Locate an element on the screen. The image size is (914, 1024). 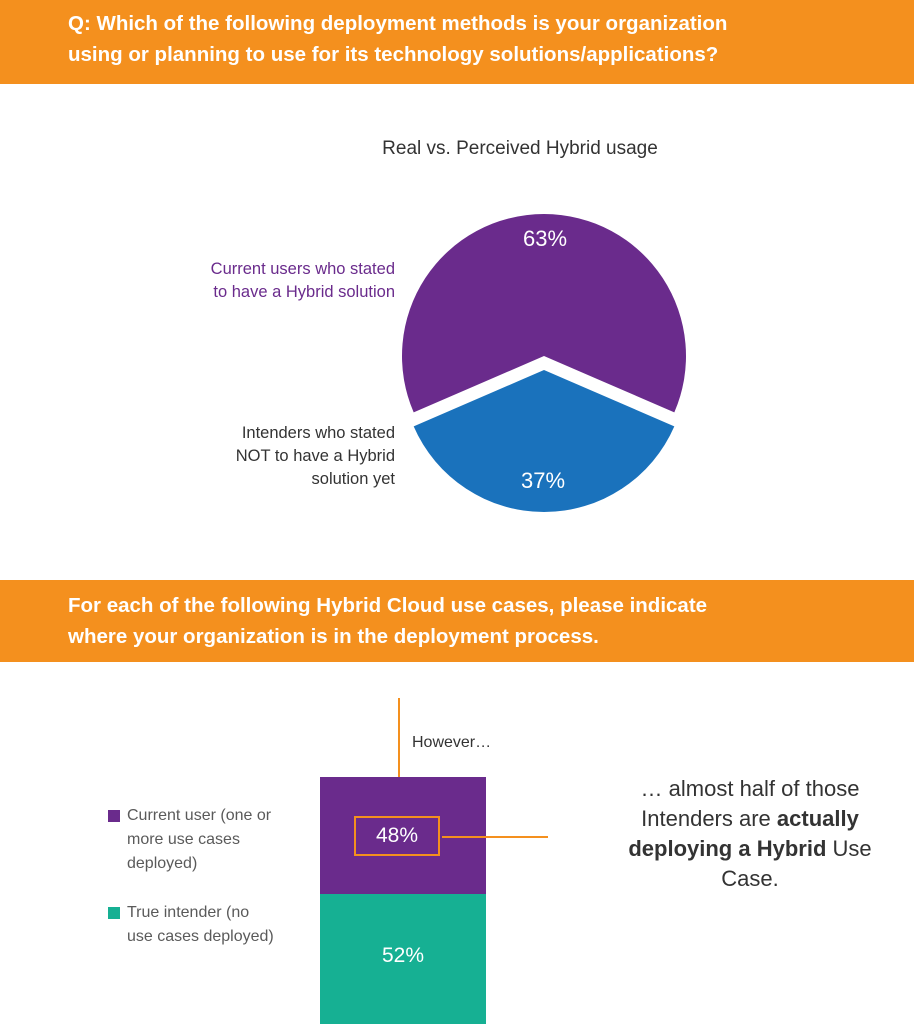
legend-text-line: more use cases is located at coordinates (183, 839).